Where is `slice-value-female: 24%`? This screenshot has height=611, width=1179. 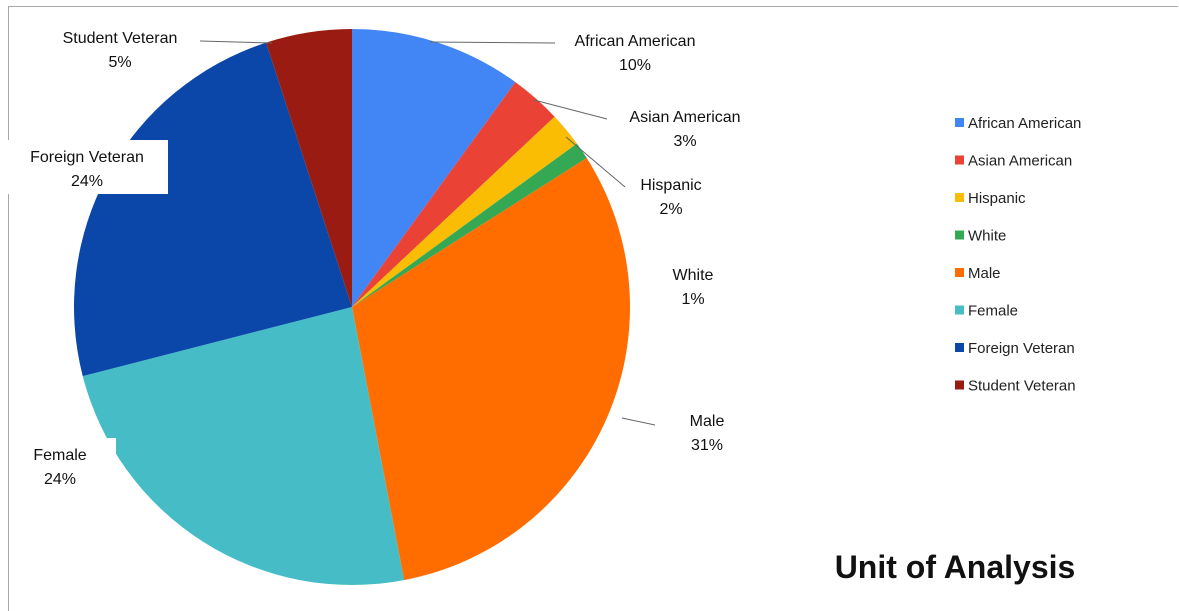
slice-value-female: 24% is located at coordinates (60, 479).